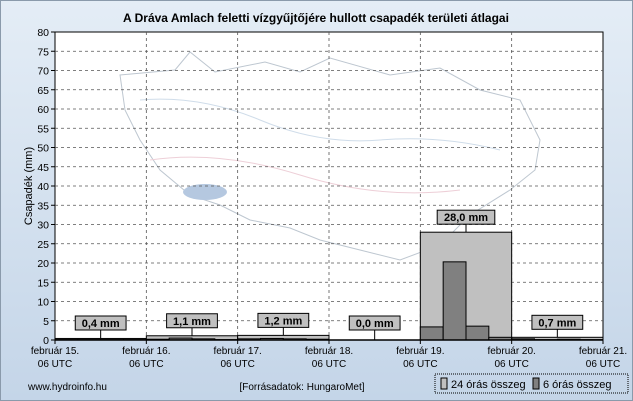 The width and height of the screenshot is (633, 401). What do you see at coordinates (55, 351) in the screenshot?
I see `x-tick-label-date: február 15.` at bounding box center [55, 351].